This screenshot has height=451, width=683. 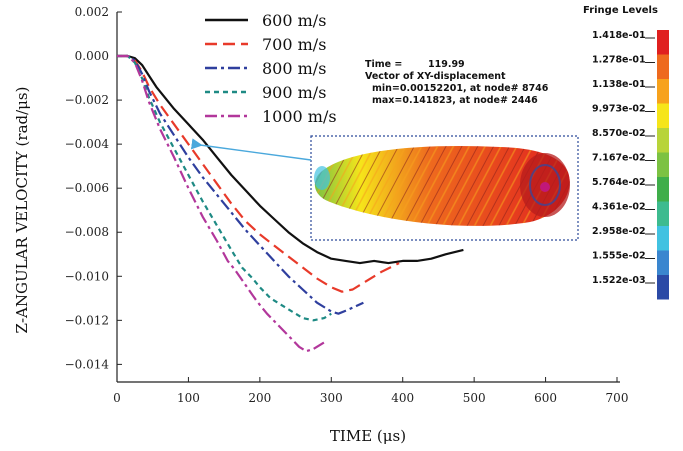 What do you see at coordinates (294, 92) in the screenshot?
I see `legend-label: 900 m/s` at bounding box center [294, 92].